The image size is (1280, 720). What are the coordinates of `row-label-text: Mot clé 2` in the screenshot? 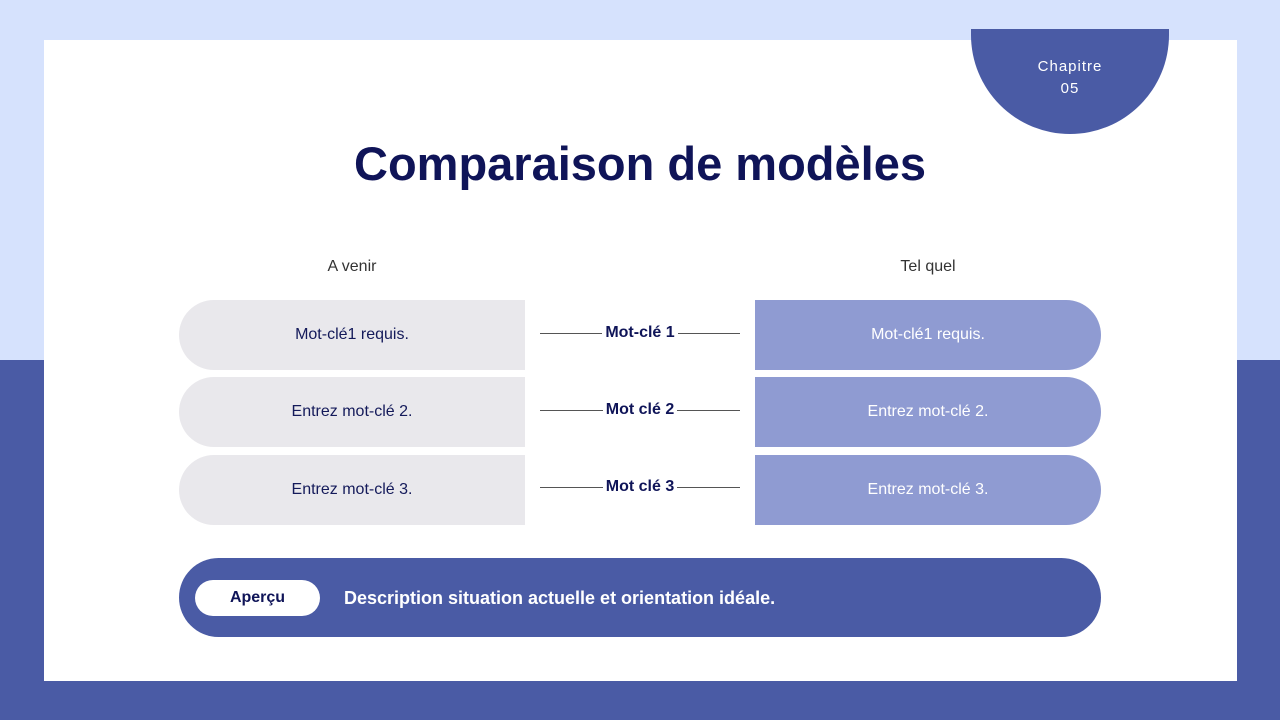 It's located at (640, 409).